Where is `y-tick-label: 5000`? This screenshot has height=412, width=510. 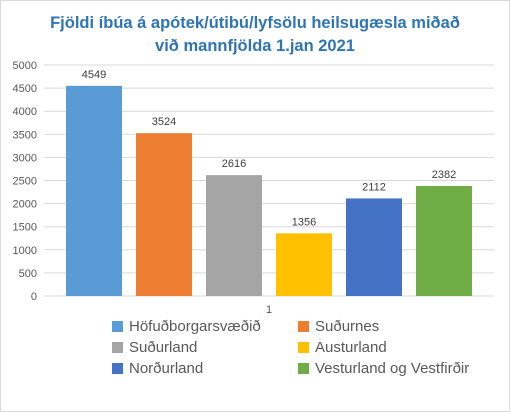
y-tick-label: 5000 is located at coordinates (25, 66).